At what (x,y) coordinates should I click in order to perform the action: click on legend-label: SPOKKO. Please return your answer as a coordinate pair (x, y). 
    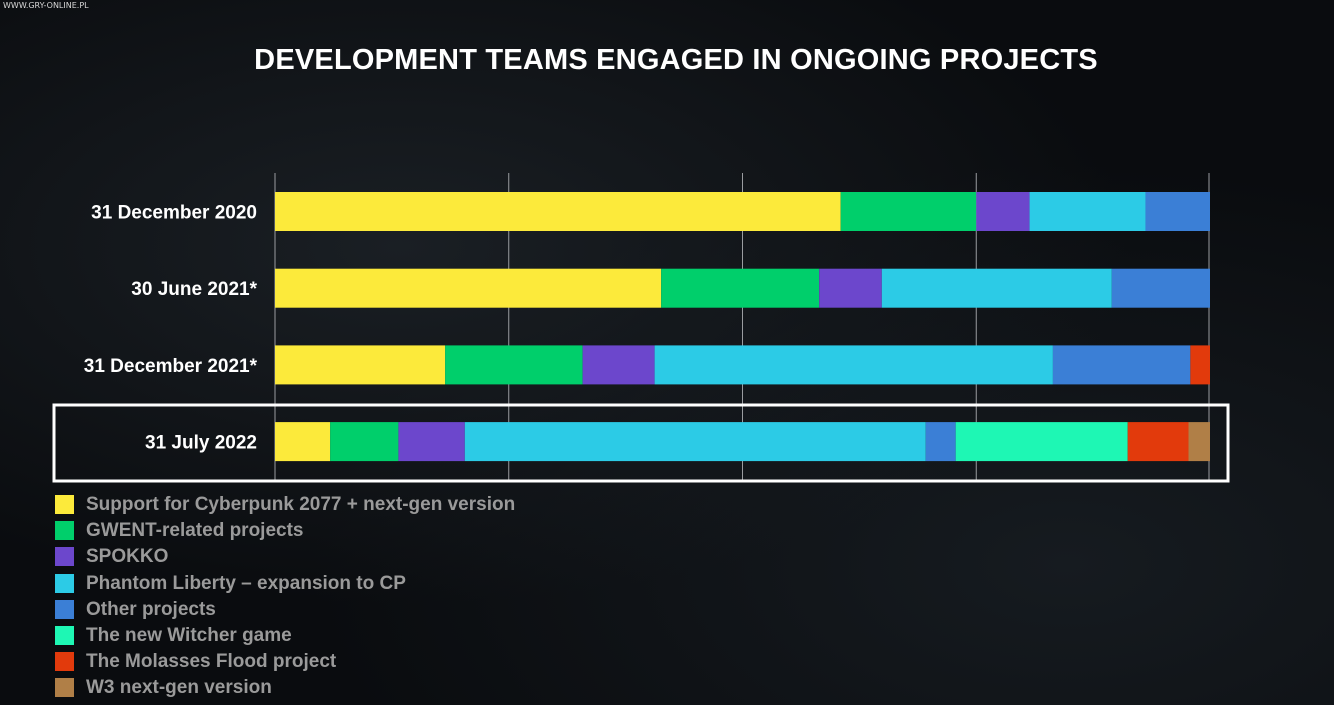
    Looking at the image, I should click on (127, 557).